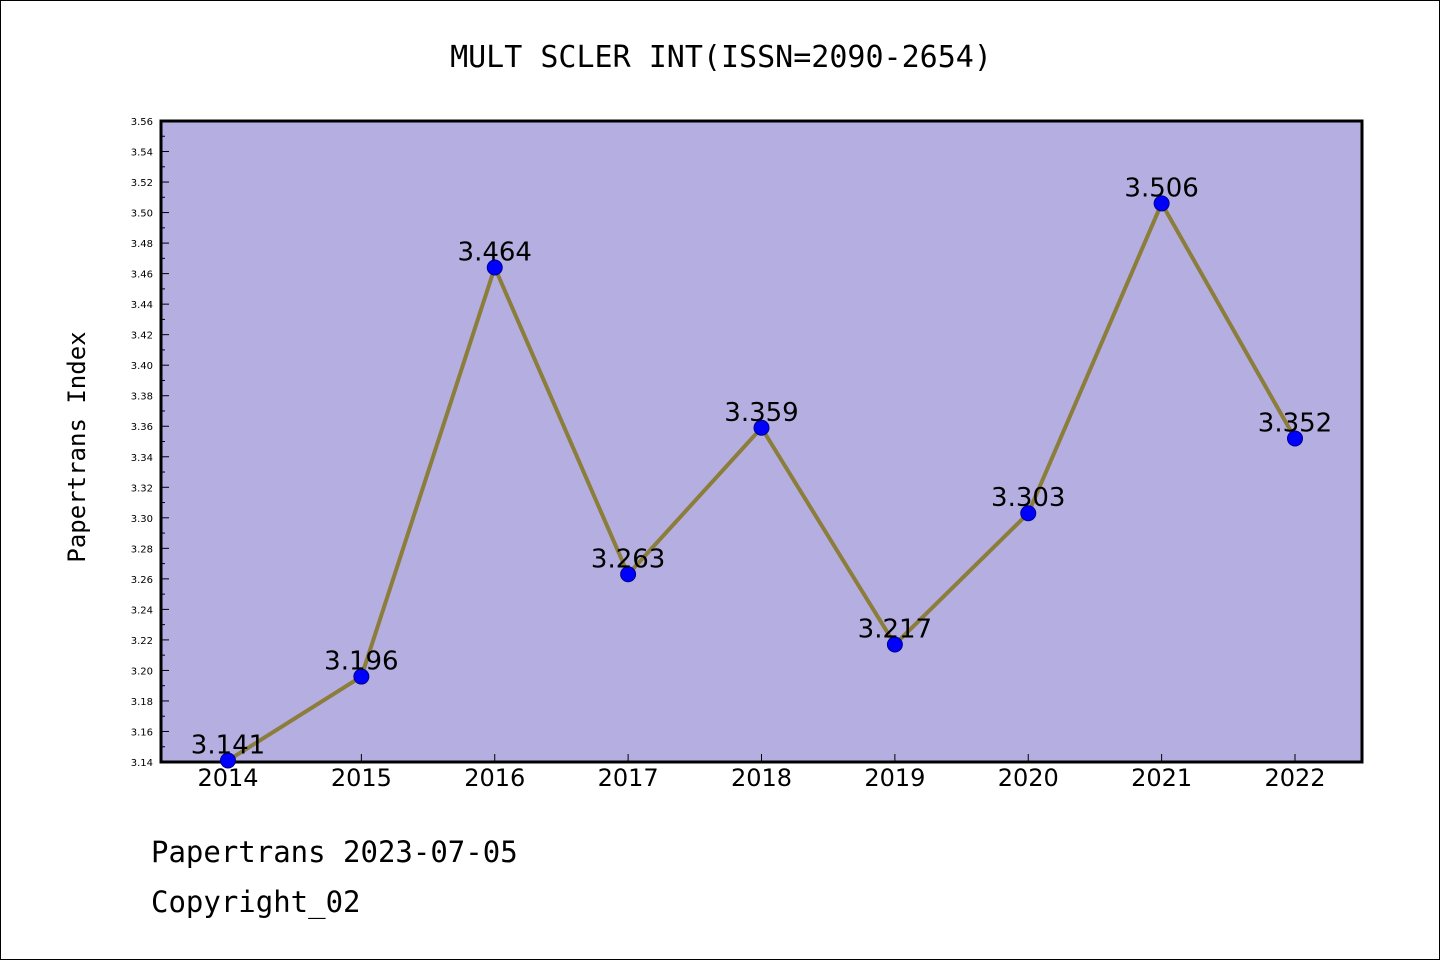 The height and width of the screenshot is (961, 1440). Describe the element at coordinates (628, 778) in the screenshot. I see `x-tick-label: 2017` at that location.